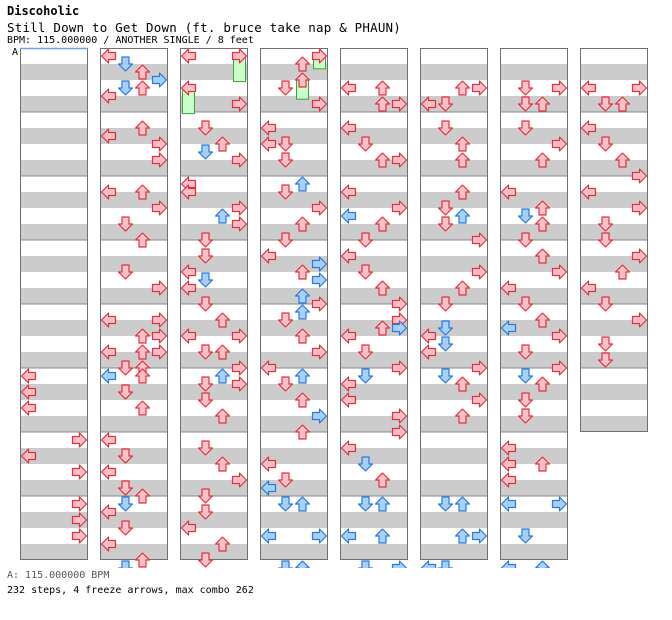  I want to click on column-border, so click(294, 304).